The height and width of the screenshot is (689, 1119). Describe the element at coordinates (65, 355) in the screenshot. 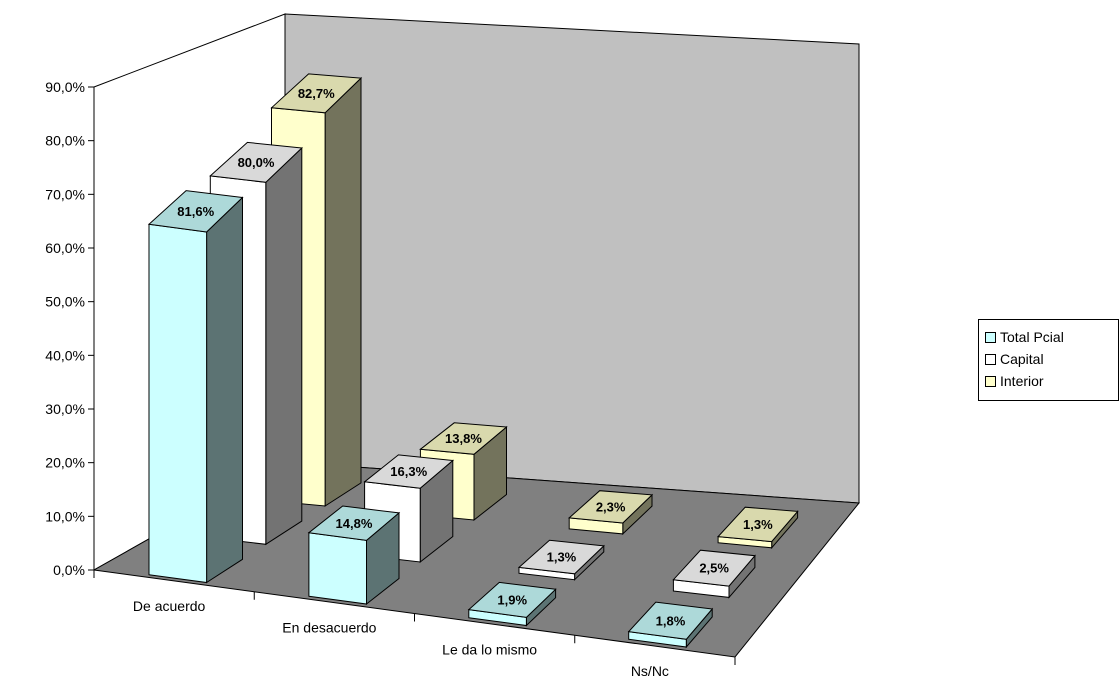

I see `y-tick-label: 40,0%` at that location.